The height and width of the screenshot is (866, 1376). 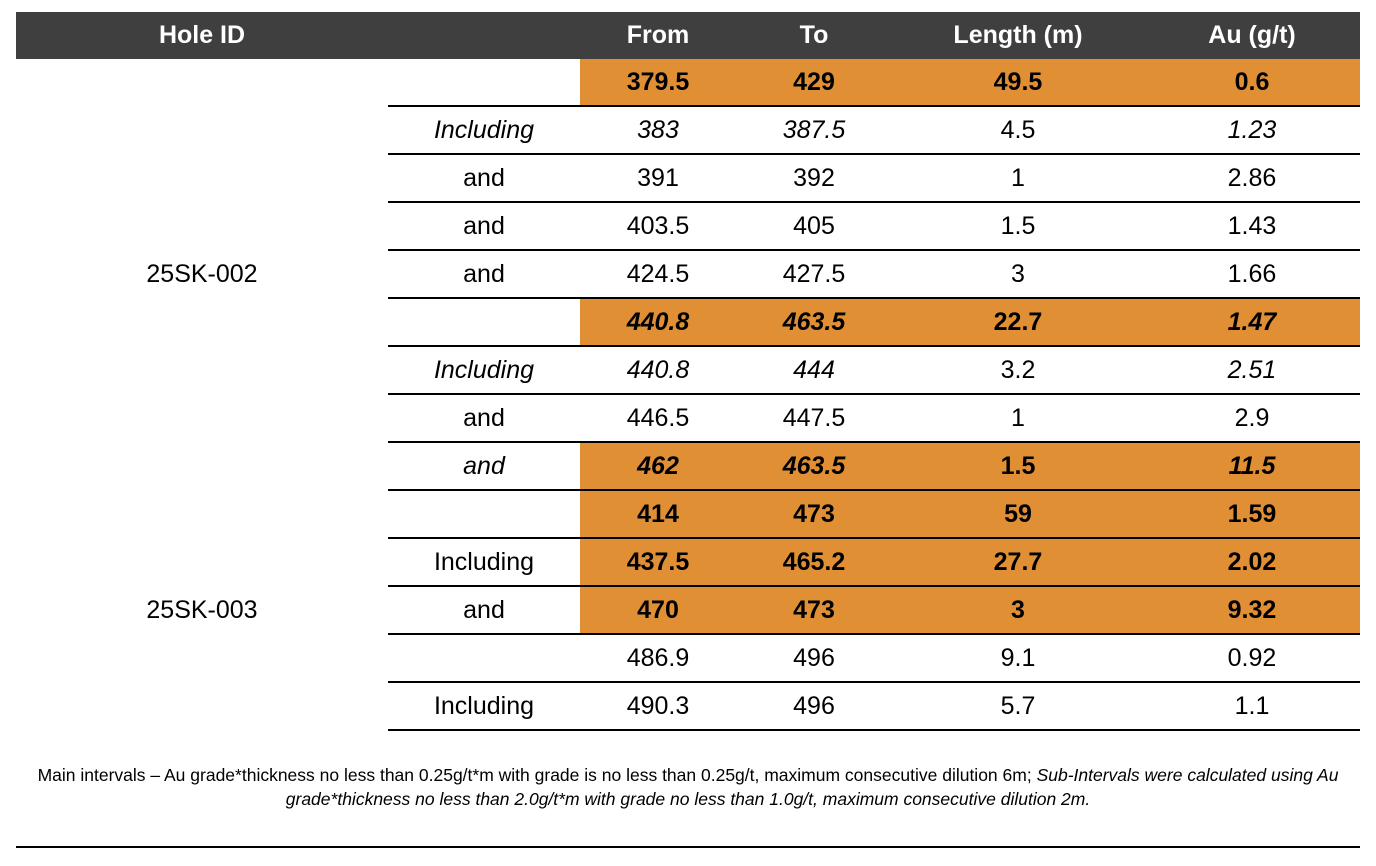 I want to click on au-cell: 2.86, so click(x=1252, y=178).